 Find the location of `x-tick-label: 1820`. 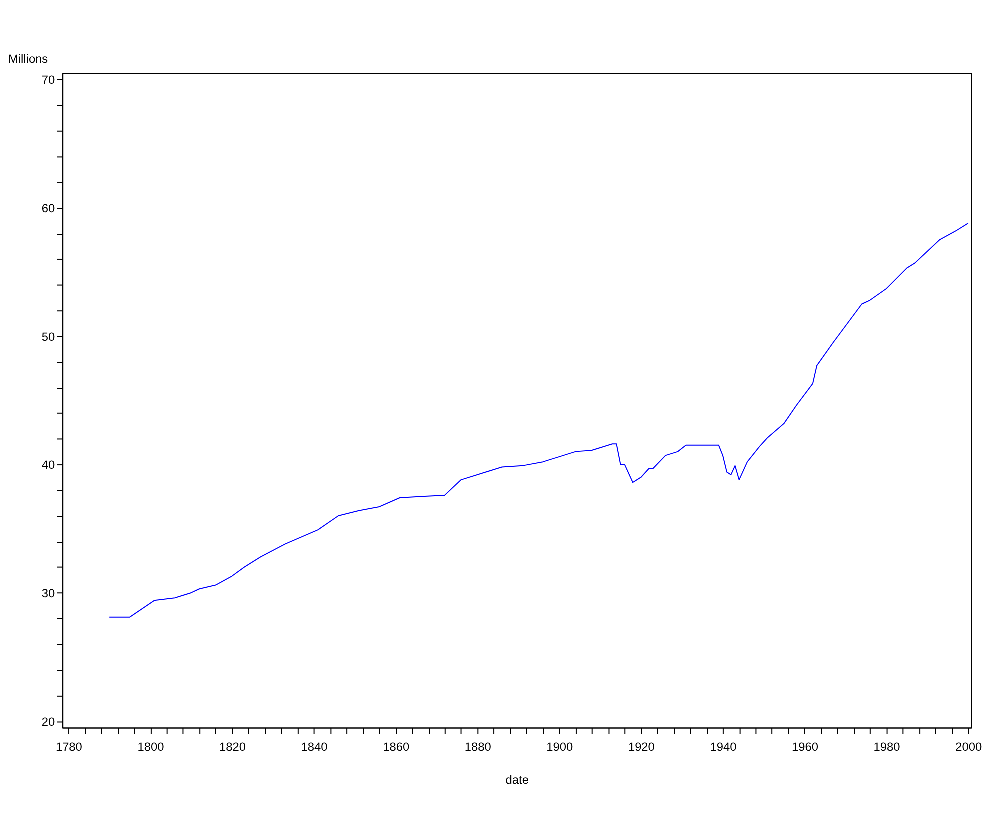

x-tick-label: 1820 is located at coordinates (233, 747).